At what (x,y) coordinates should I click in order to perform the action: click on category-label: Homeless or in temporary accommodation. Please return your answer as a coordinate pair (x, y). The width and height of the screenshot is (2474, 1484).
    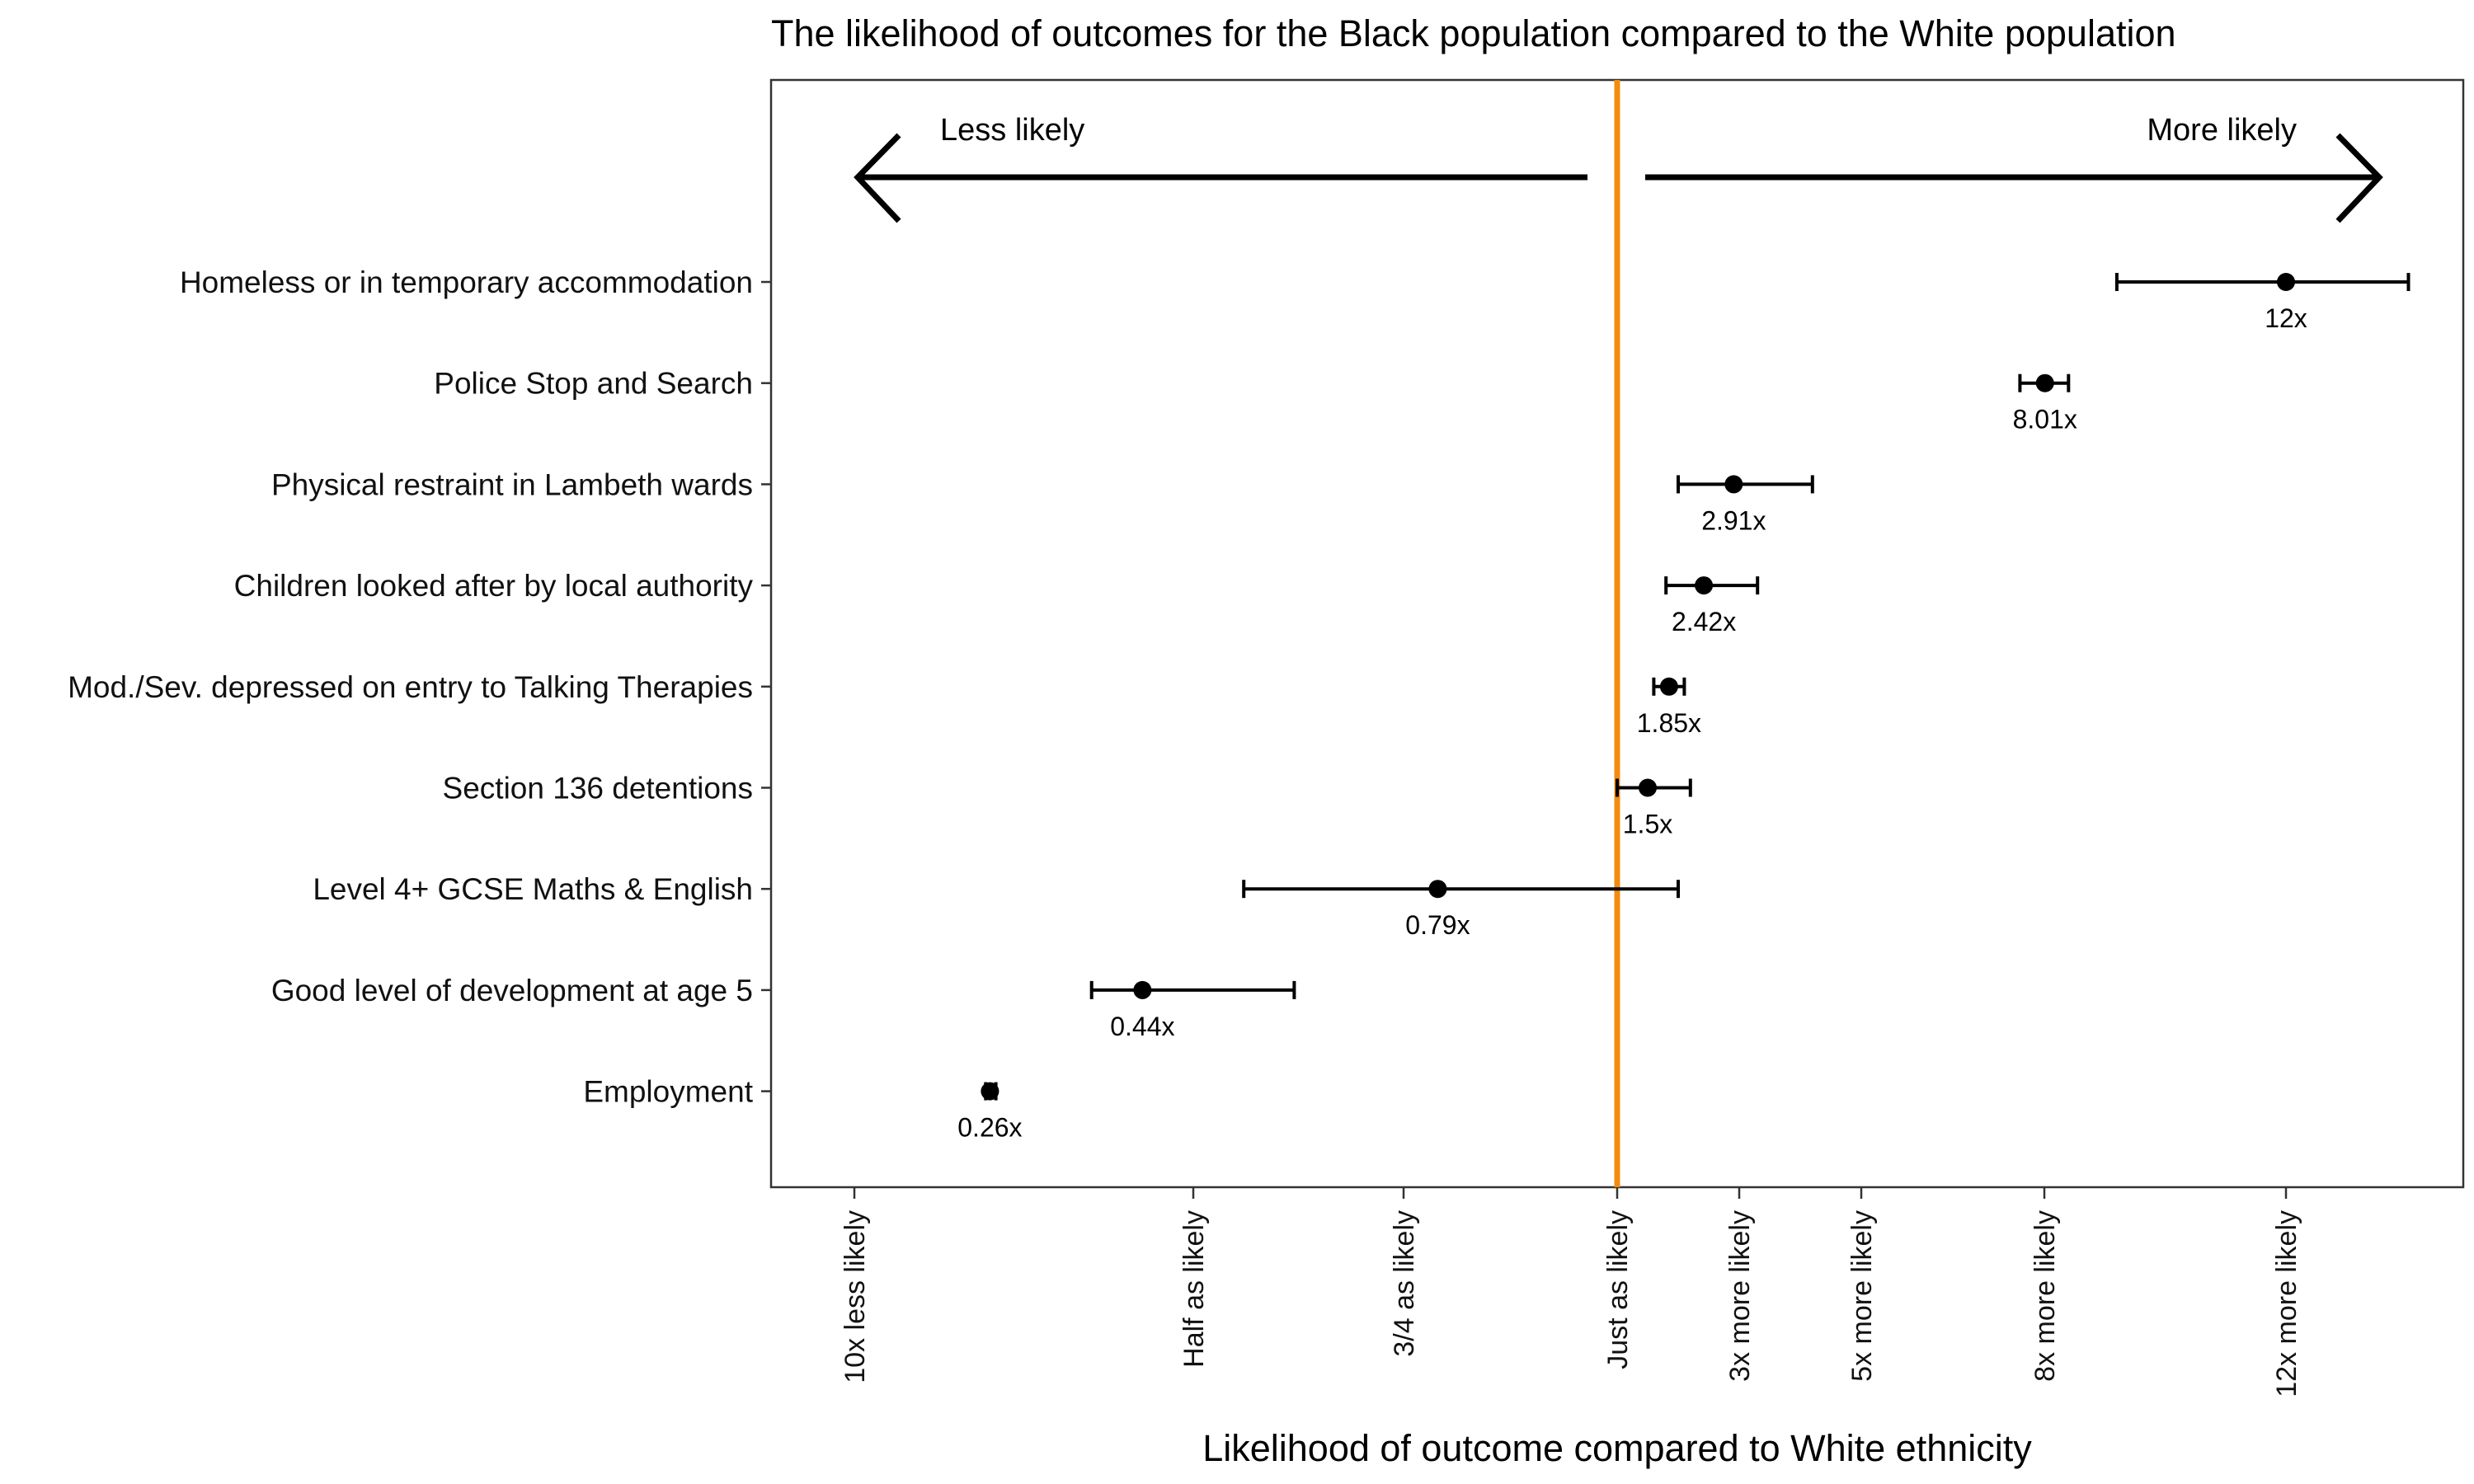
    Looking at the image, I should click on (466, 282).